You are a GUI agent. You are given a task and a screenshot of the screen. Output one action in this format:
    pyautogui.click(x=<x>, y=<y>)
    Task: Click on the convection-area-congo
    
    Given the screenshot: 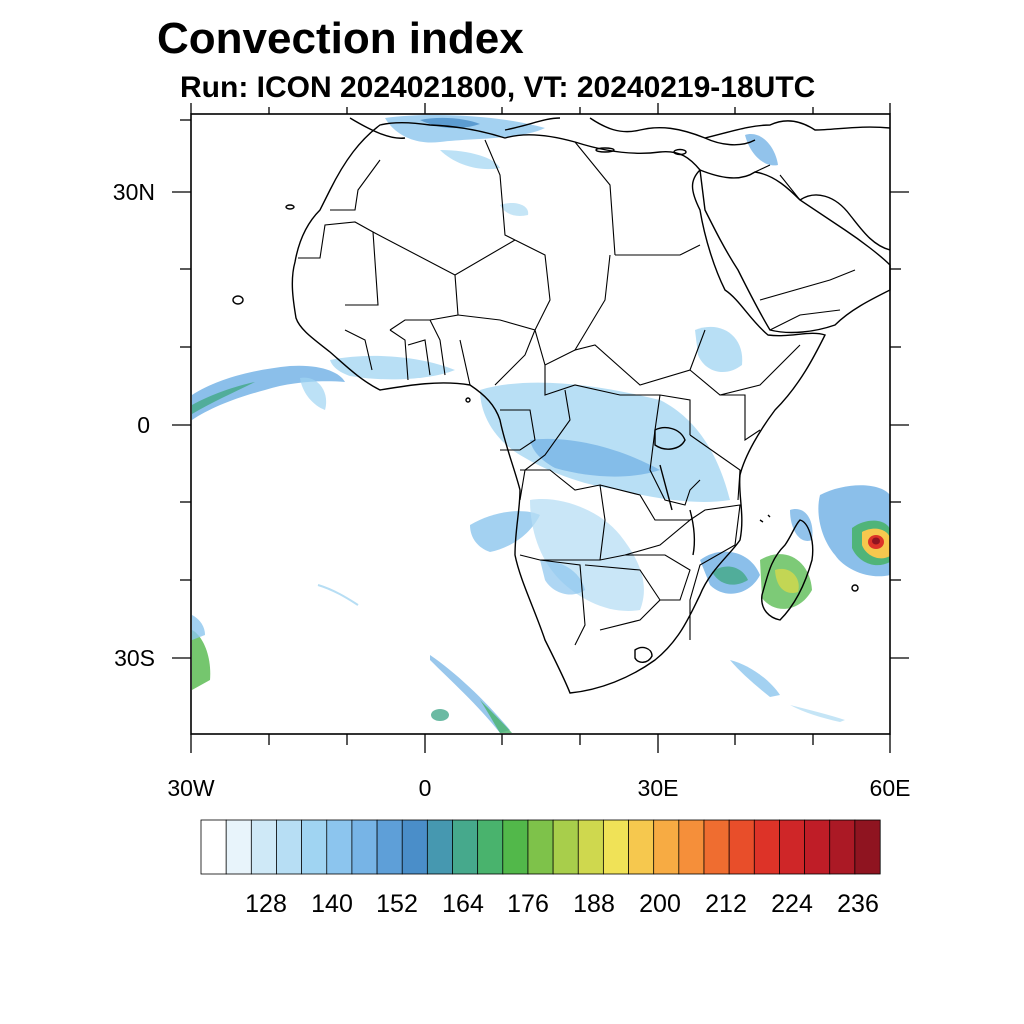 What is the action you would take?
    pyautogui.click(x=605, y=442)
    